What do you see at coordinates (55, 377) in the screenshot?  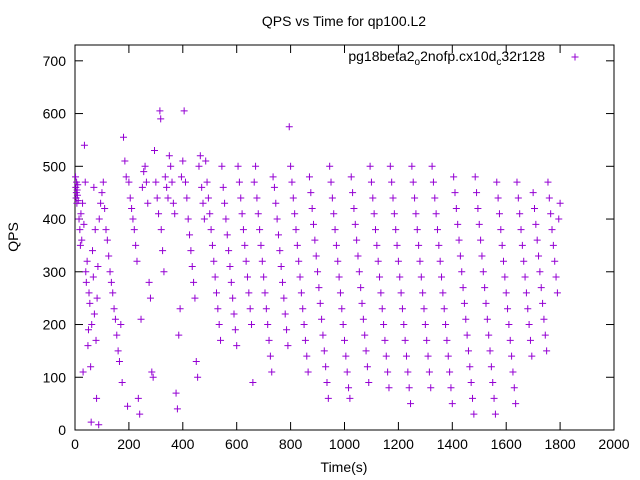 I see `y-tick-label: 100` at bounding box center [55, 377].